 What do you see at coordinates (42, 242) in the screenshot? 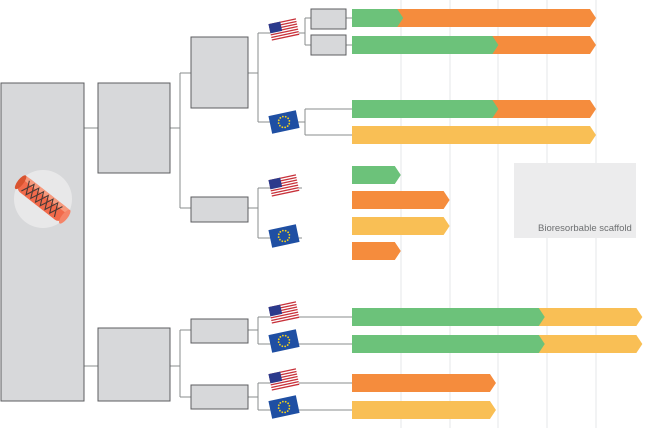
I see `root-box` at bounding box center [42, 242].